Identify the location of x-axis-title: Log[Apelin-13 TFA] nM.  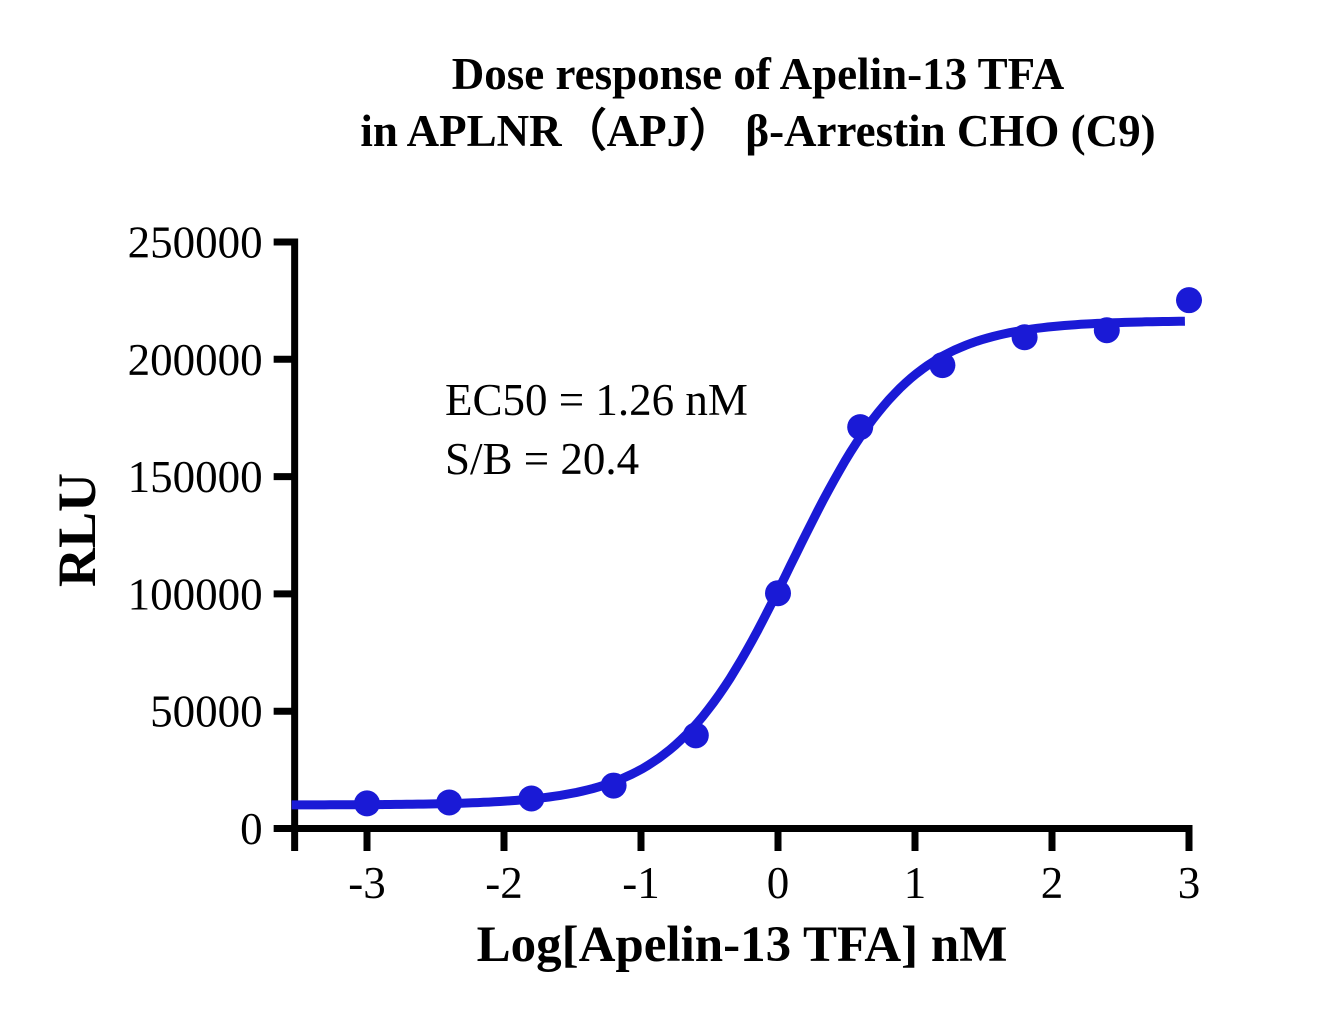
(742, 945).